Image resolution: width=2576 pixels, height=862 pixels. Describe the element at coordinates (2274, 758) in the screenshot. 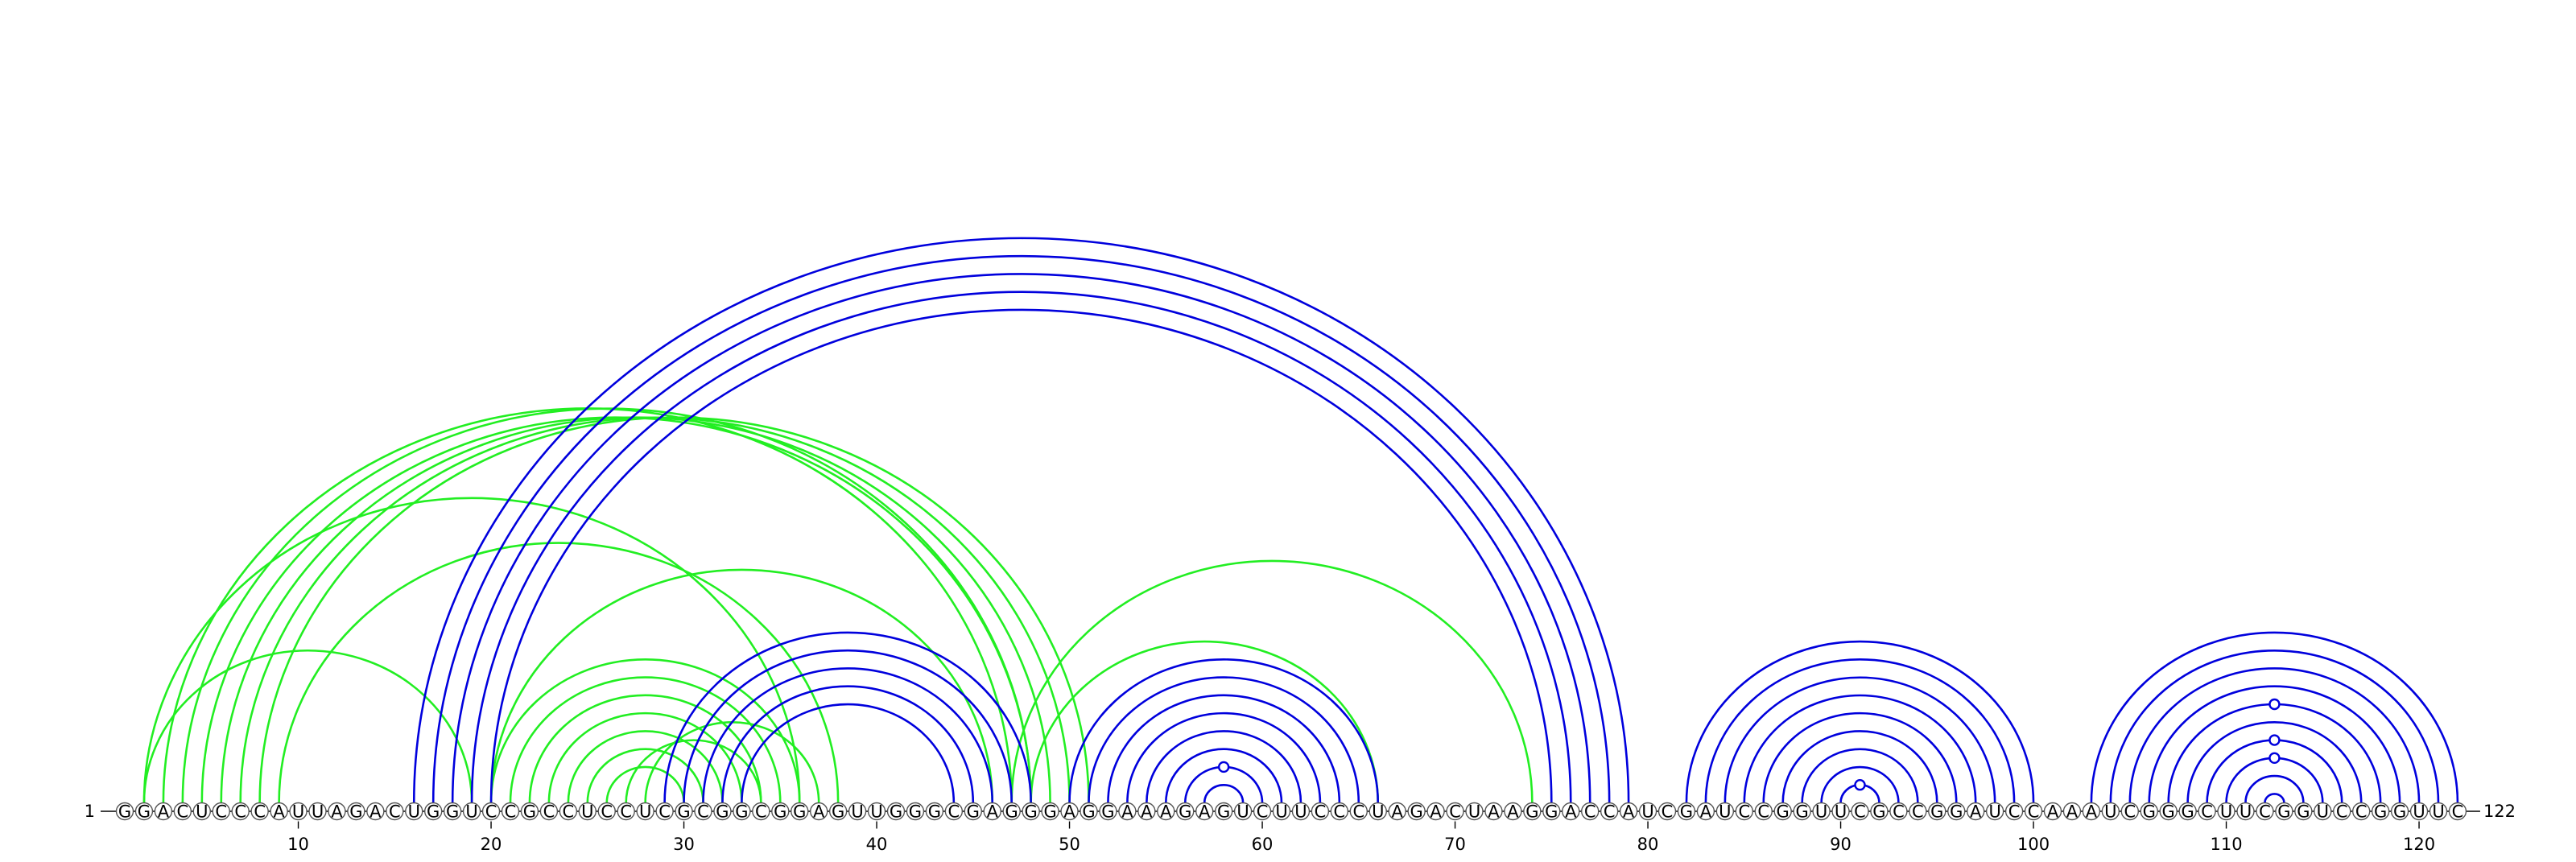

I see `loop-marker` at that location.